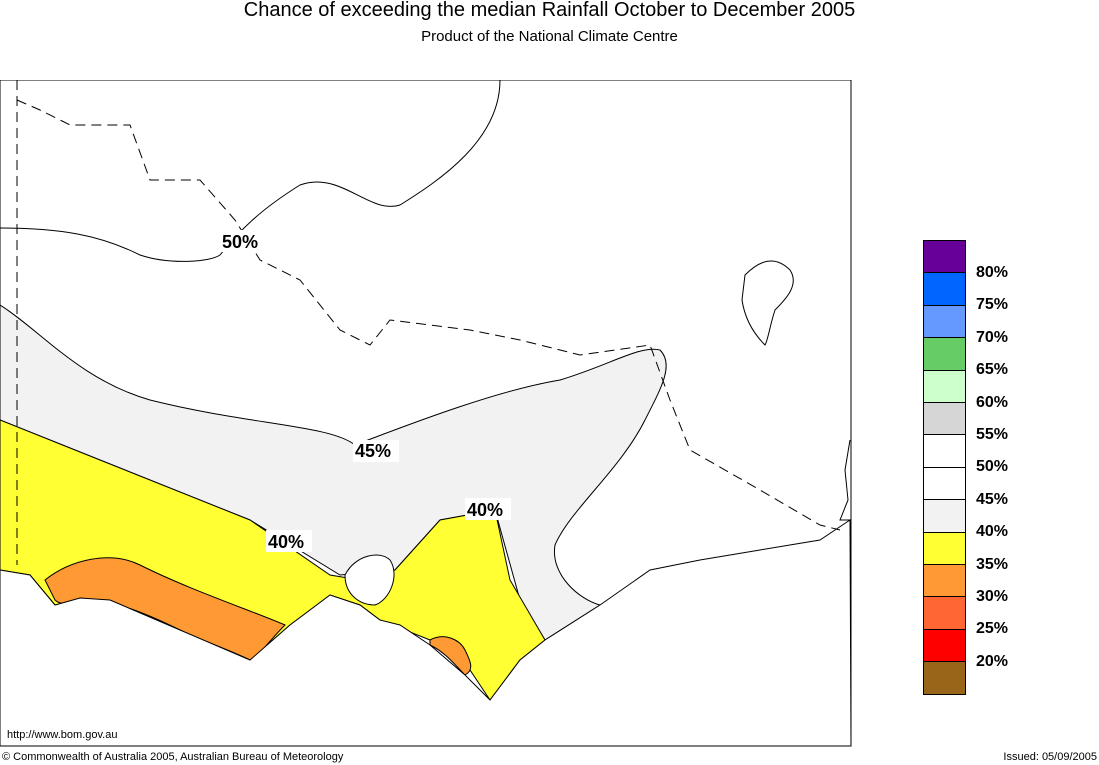 Image resolution: width=1099 pixels, height=765 pixels. I want to click on contour-label-40-west: 40%, so click(286, 542).